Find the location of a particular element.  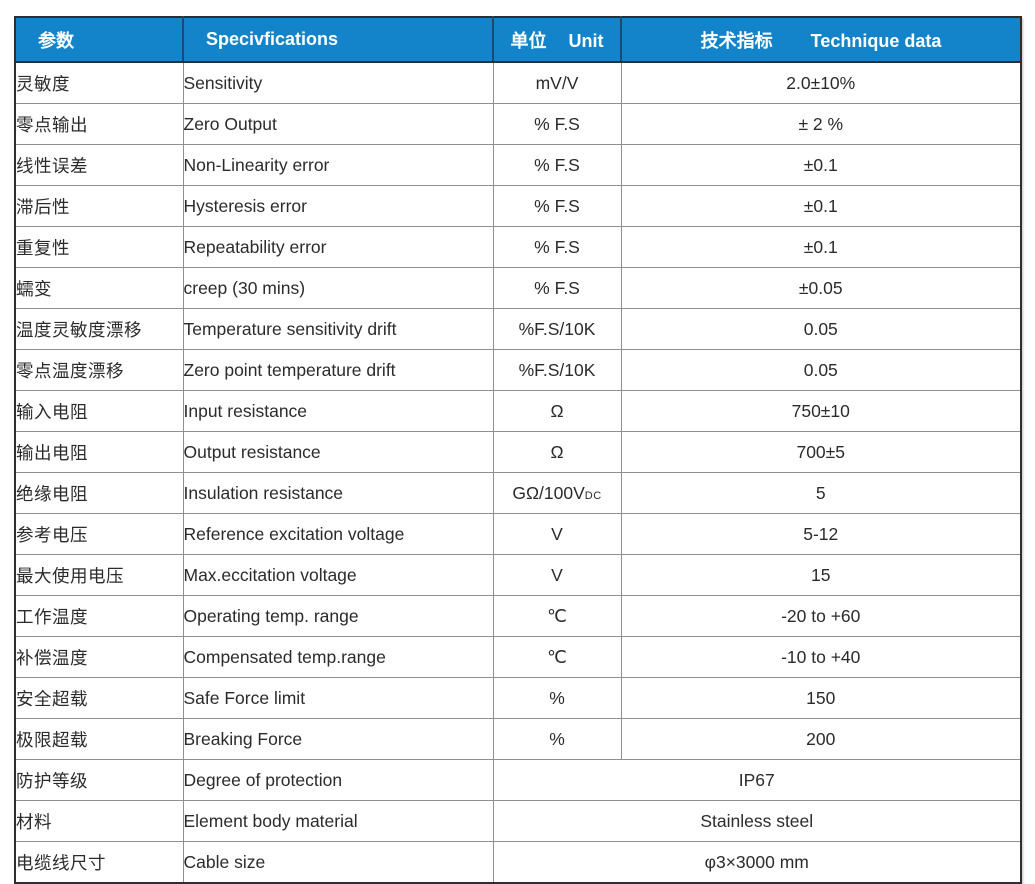

value-cell: 2.0±10% is located at coordinates (821, 82).